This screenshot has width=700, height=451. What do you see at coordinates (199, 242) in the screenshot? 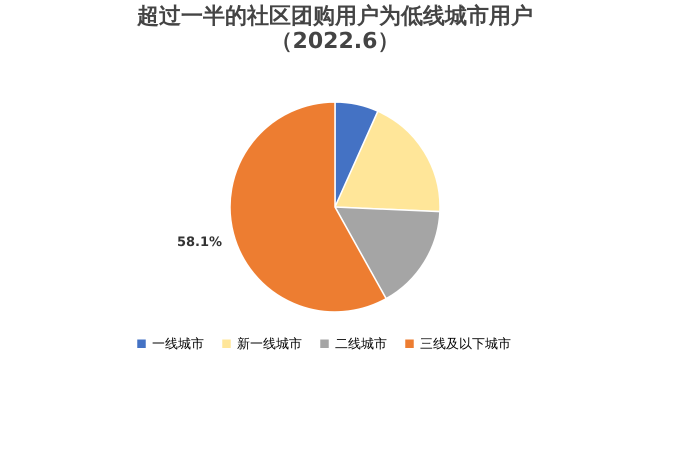
I see `data-label: 58.1%` at bounding box center [199, 242].